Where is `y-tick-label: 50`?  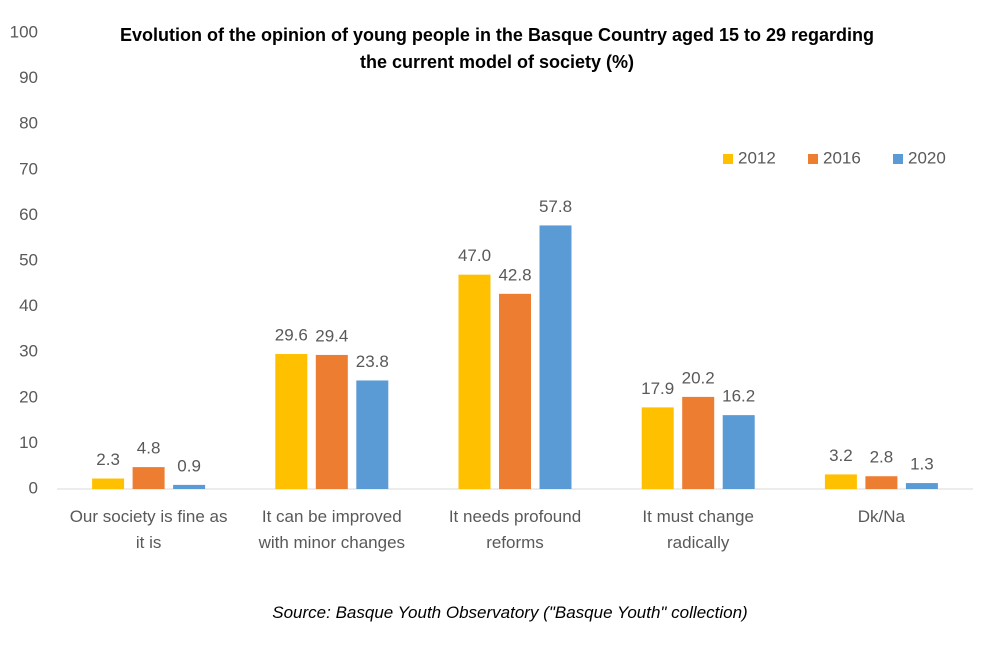 y-tick-label: 50 is located at coordinates (28, 259).